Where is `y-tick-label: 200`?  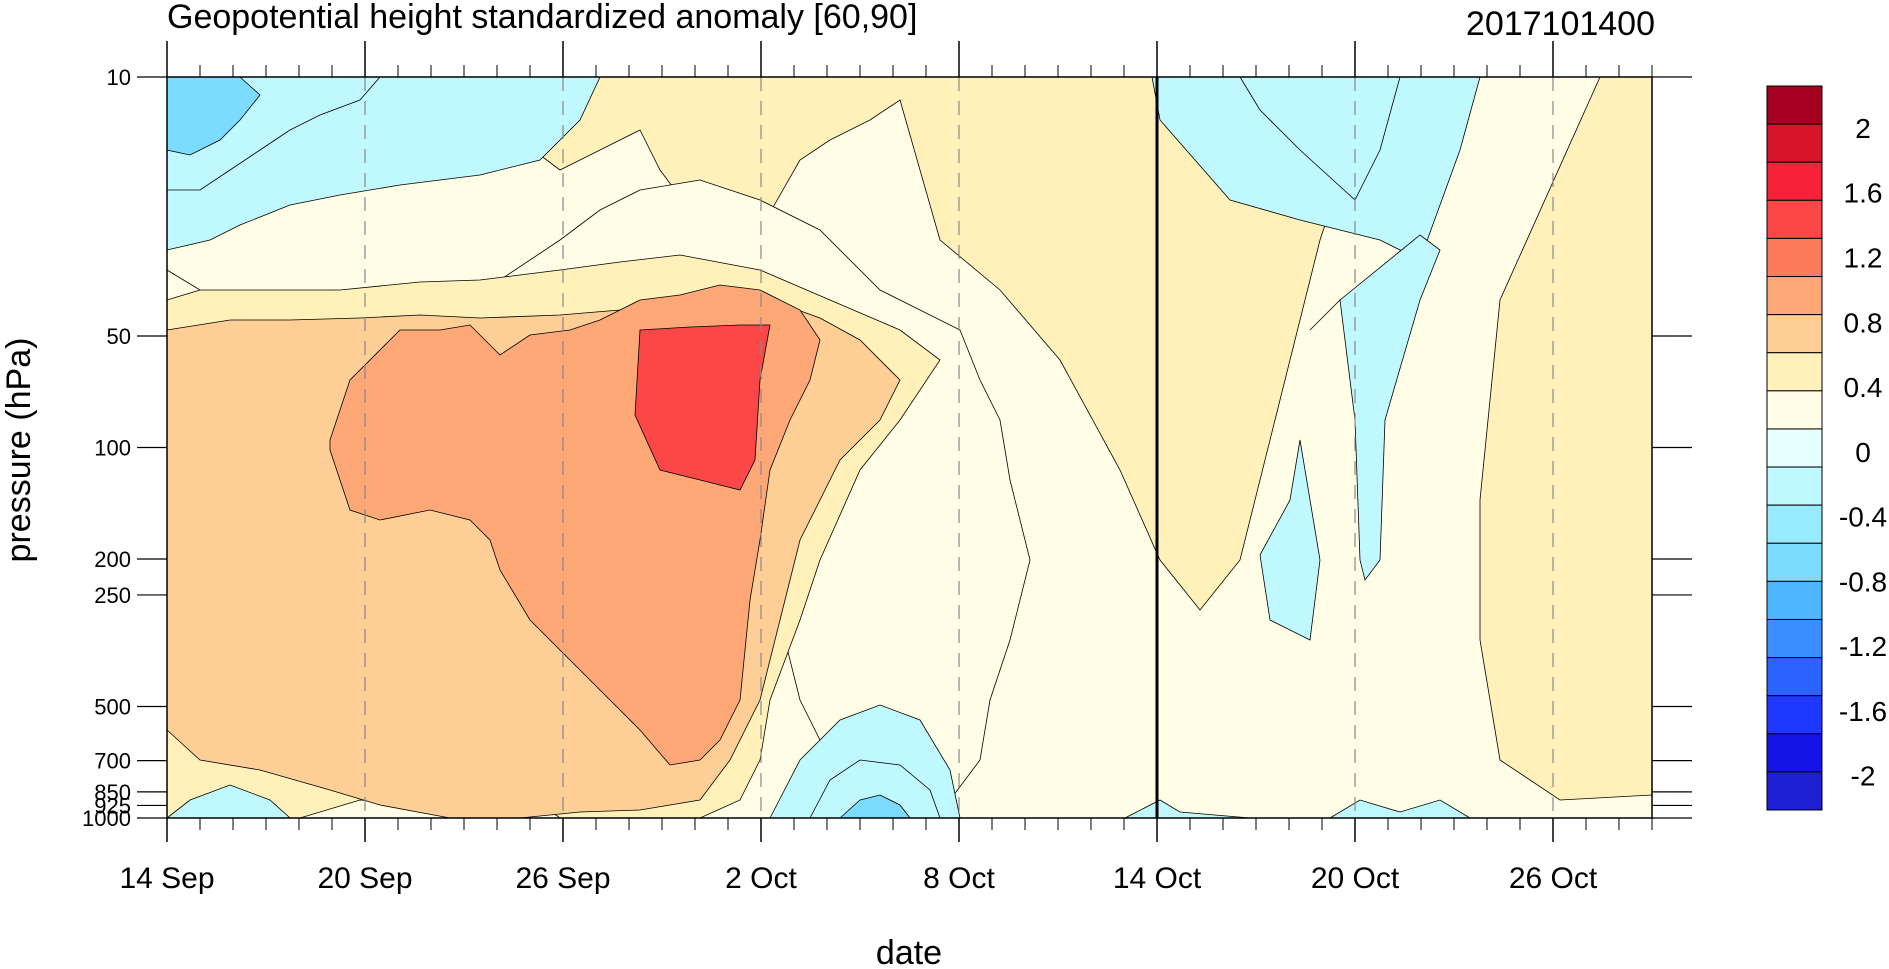
y-tick-label: 200 is located at coordinates (112, 559).